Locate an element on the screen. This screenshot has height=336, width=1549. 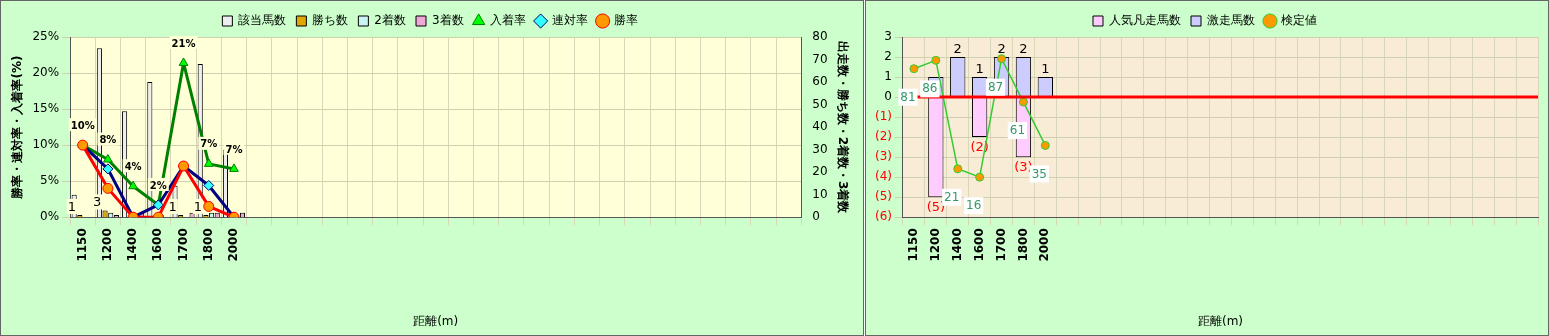
legend-label: 連対率 is located at coordinates (569, 20).